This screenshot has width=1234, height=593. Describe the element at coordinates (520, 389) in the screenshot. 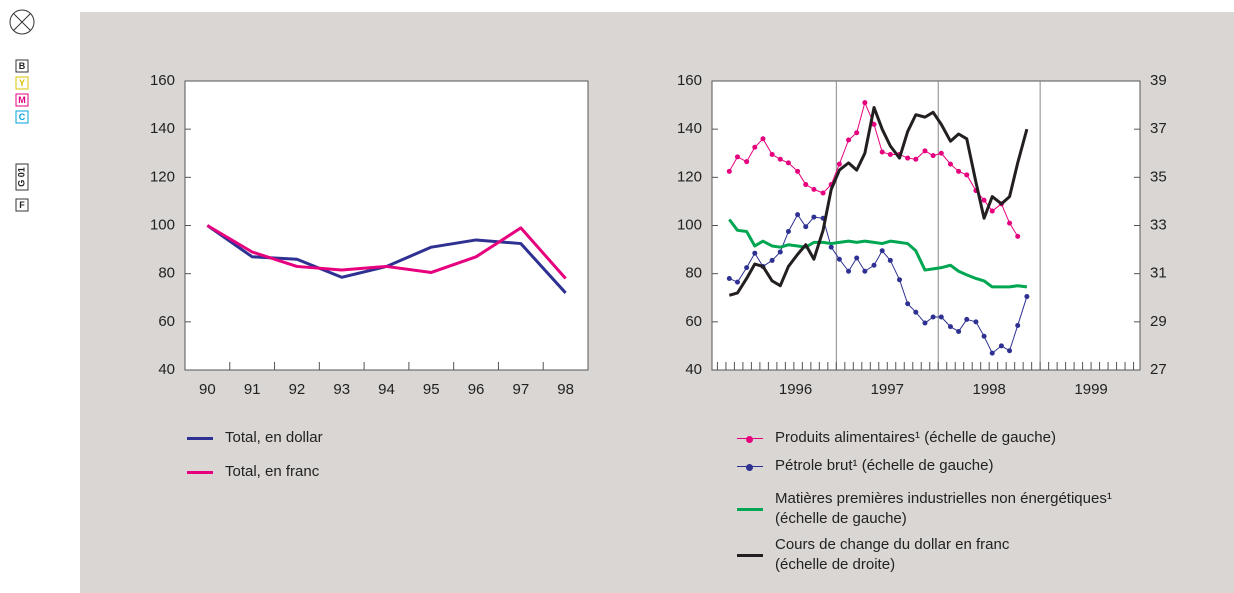

I see `x-tick-label: 97` at that location.